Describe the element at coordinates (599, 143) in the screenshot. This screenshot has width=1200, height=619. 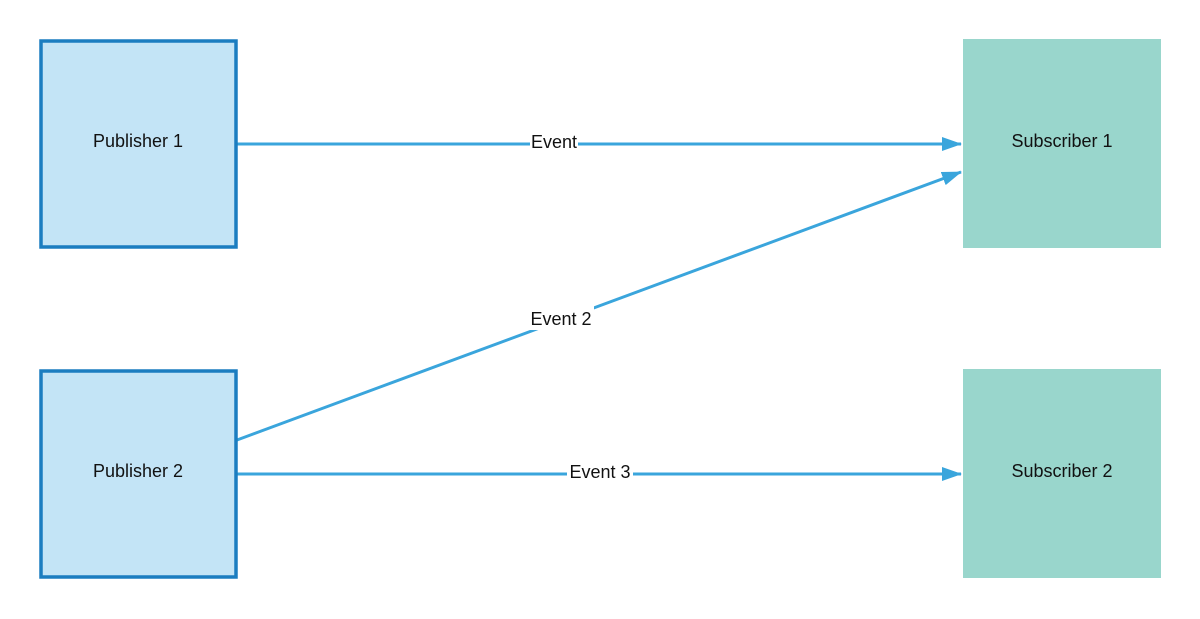
I see `edge-event: Event` at that location.